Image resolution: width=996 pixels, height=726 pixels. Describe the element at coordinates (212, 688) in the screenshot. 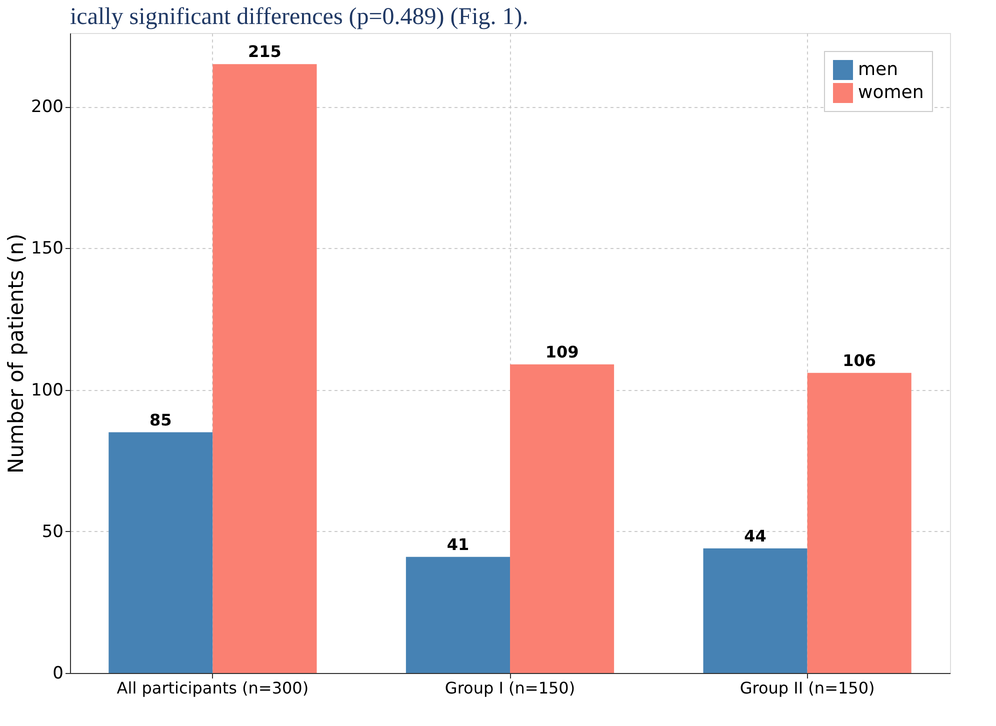

I see `x-tick-label: All participants (n=300)` at that location.